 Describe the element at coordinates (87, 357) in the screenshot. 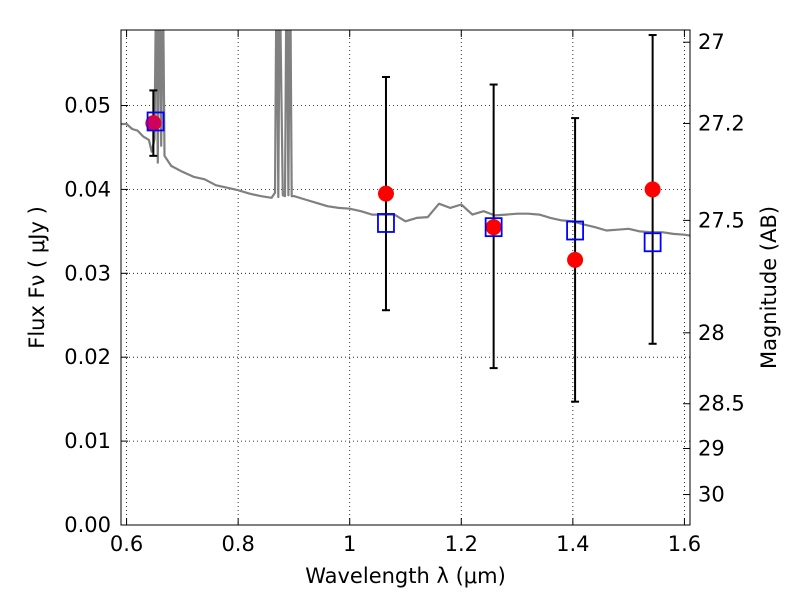

I see `y-tick-label: 0.02` at that location.